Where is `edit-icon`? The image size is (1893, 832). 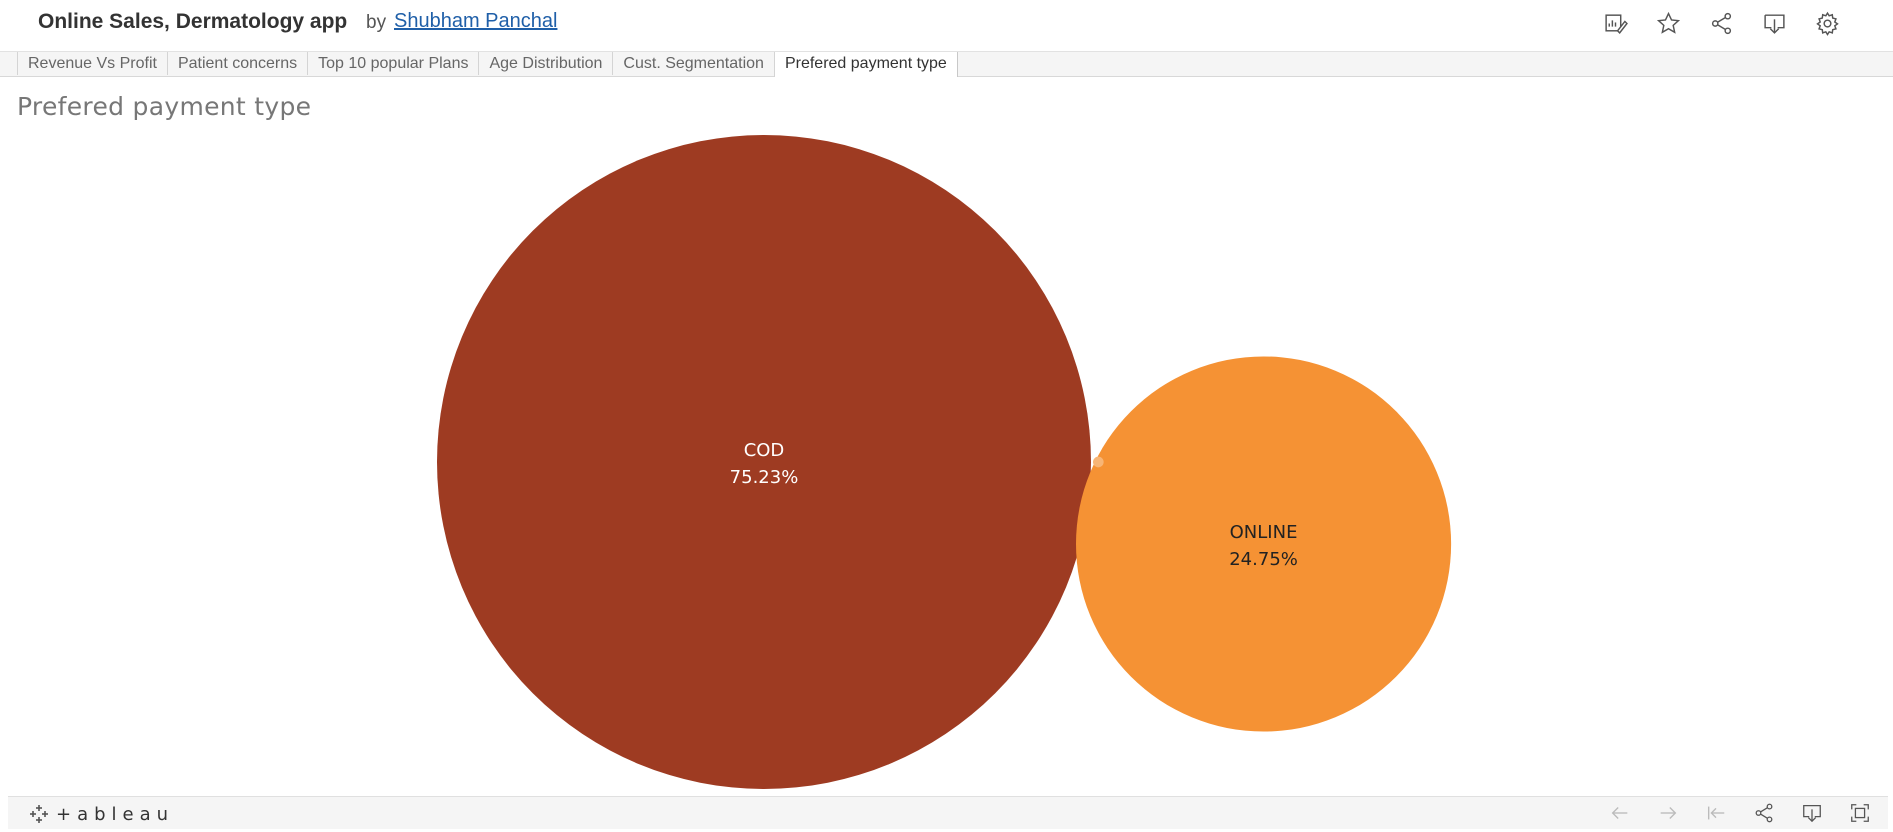
edit-icon is located at coordinates (1615, 23).